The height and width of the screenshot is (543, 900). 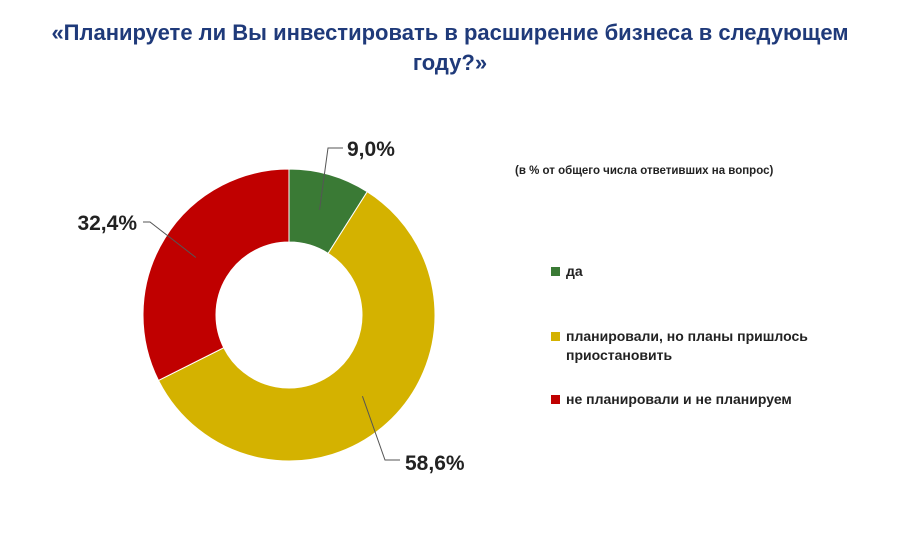 What do you see at coordinates (688, 271) in the screenshot?
I see `legend-item-yes: да` at bounding box center [688, 271].